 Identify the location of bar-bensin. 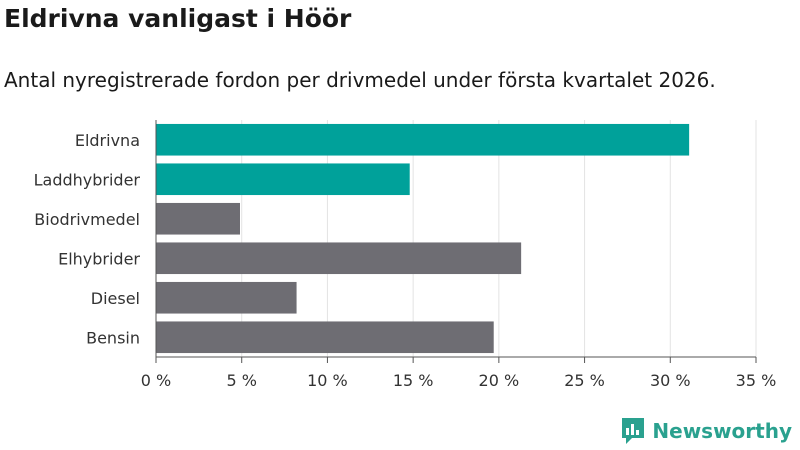
(325, 337).